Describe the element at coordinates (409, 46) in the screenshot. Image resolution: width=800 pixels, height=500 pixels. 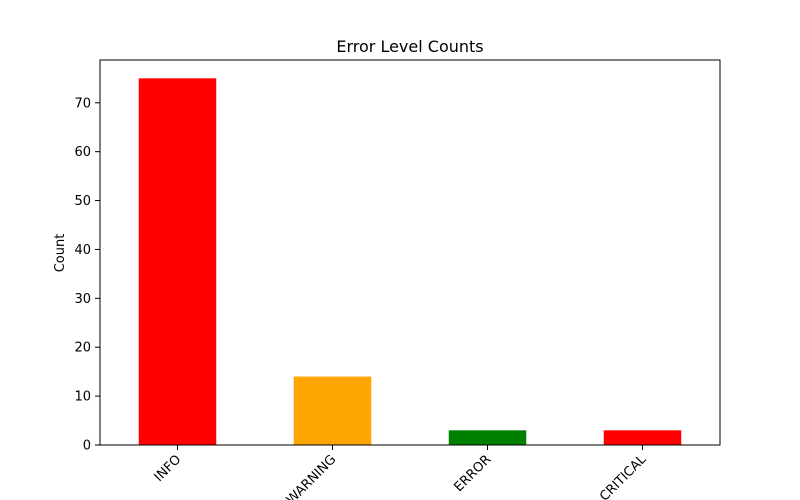
I see `chart-title: Error Level Counts` at that location.